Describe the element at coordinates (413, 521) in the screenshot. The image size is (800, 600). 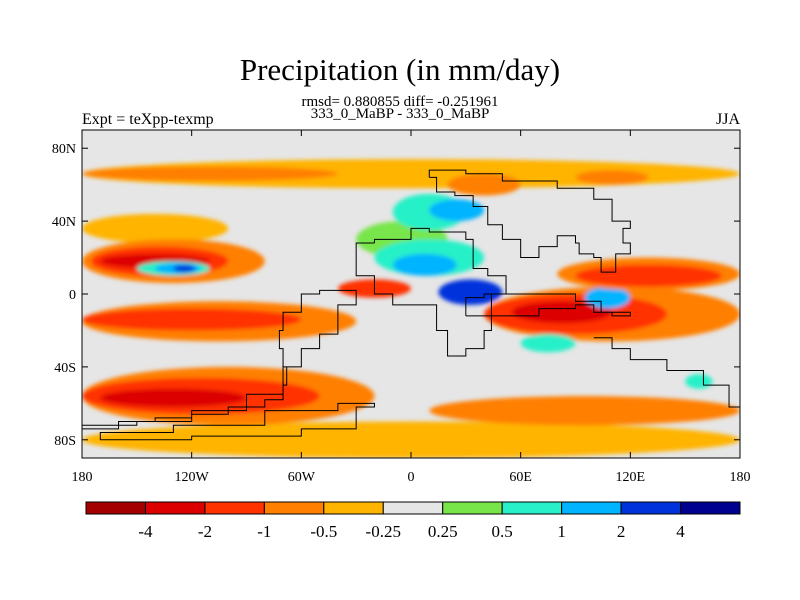
I see `colorbar: -4 -2 -1 -0.5 -0.25 0.25 0.5 1 2 4` at that location.